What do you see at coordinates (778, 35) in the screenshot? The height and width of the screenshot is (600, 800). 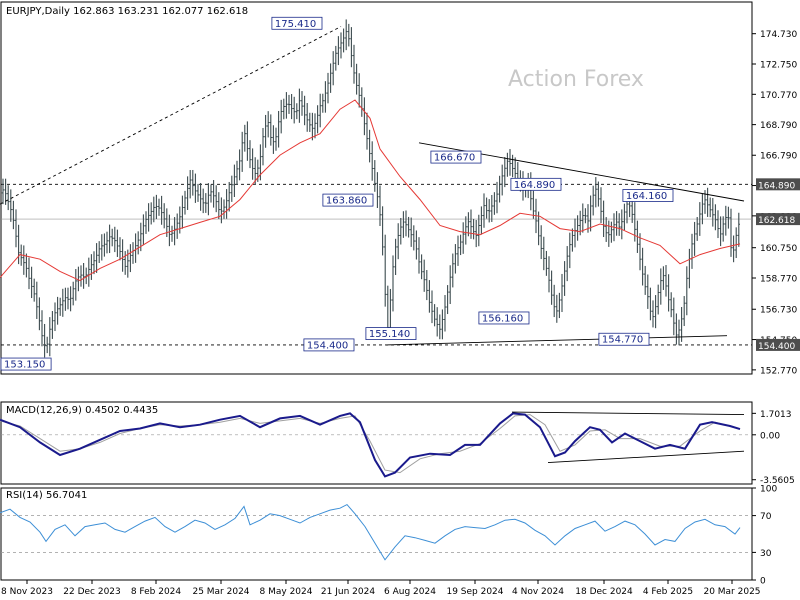 I see `price-tick-label: 174.730` at bounding box center [778, 35].